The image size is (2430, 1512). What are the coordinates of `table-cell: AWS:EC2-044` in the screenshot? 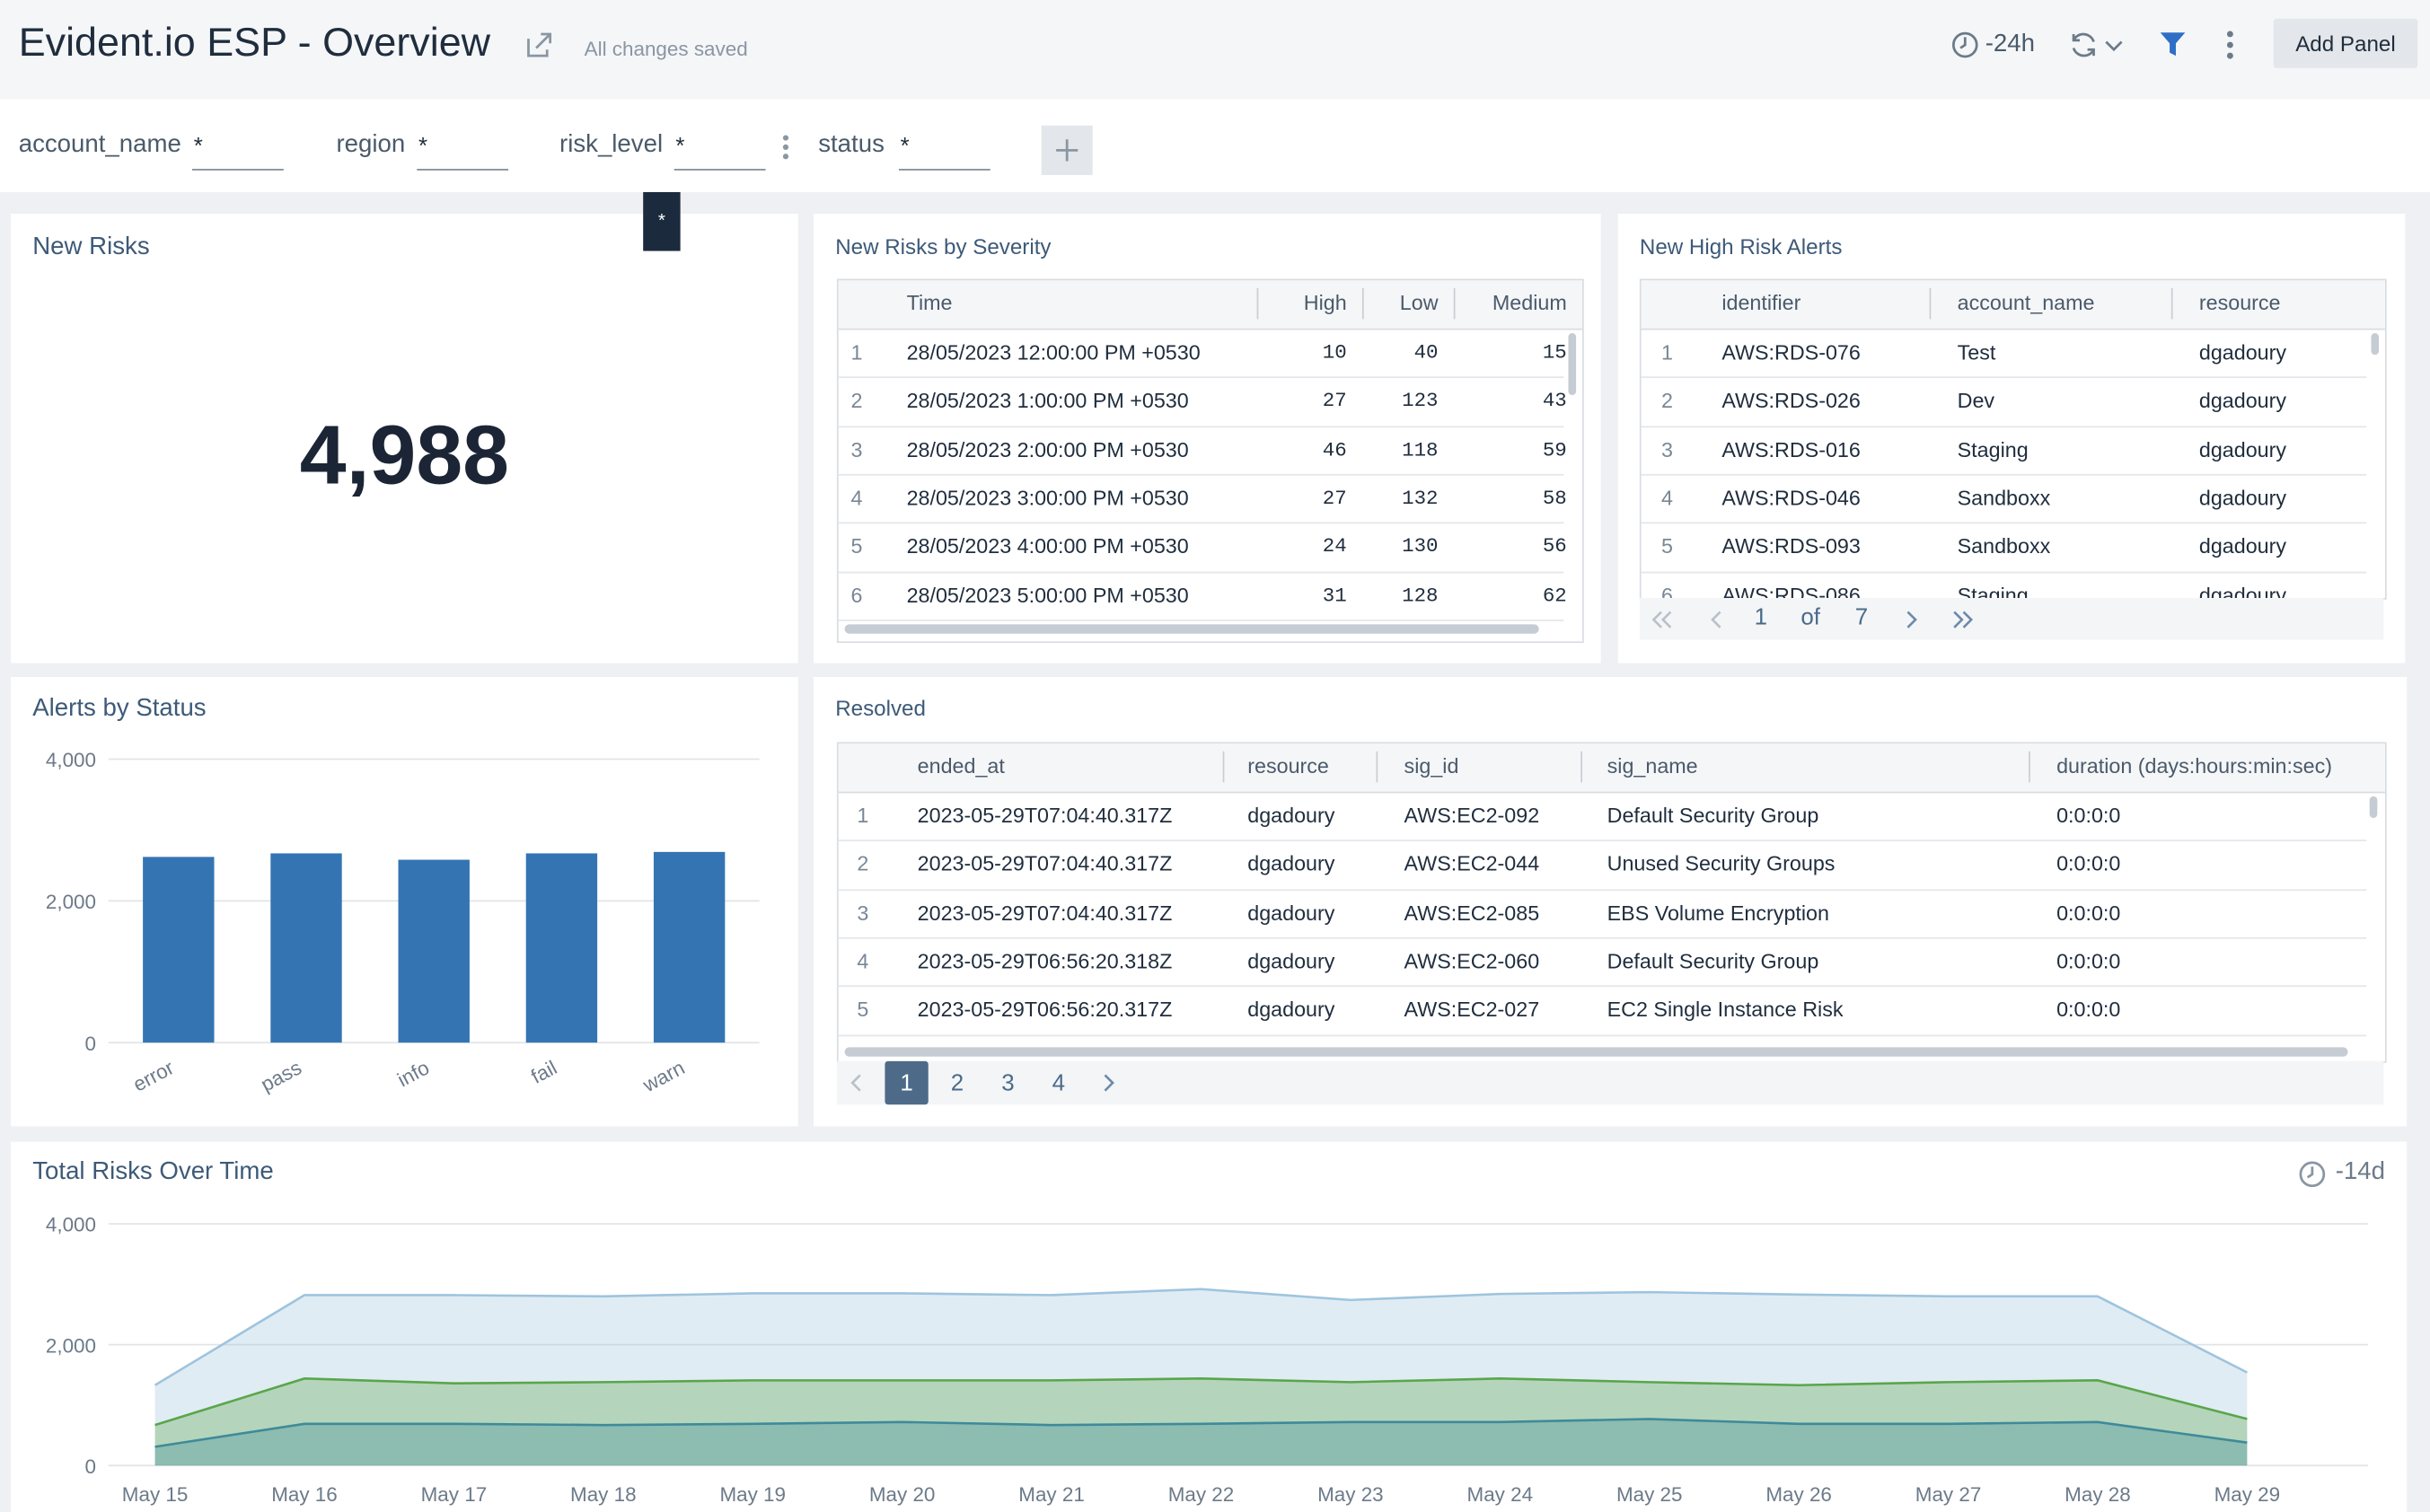 It's located at (1472, 864).